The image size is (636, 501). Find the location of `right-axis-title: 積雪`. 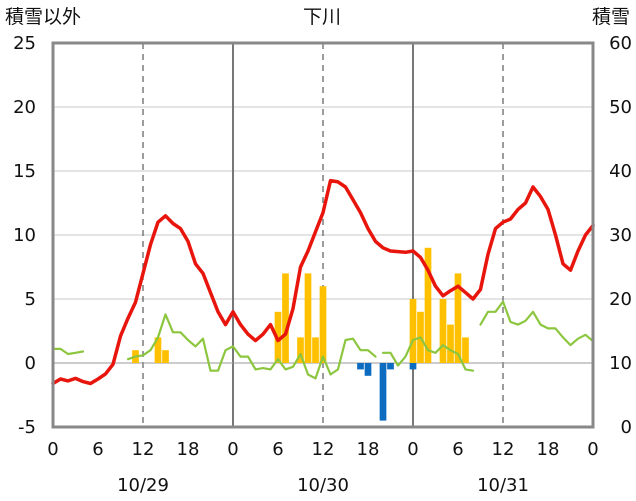

right-axis-title: 積雪 is located at coordinates (611, 17).